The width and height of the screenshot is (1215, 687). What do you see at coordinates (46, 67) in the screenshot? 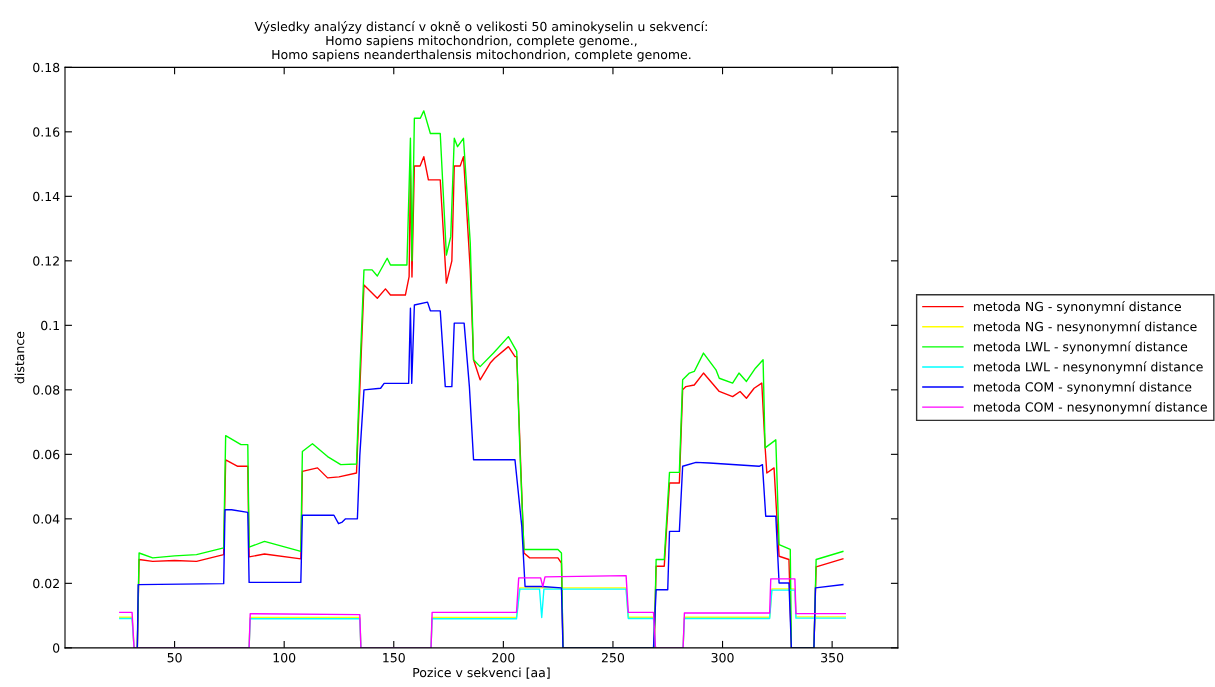
I see `y-tick-label: 0.18` at bounding box center [46, 67].